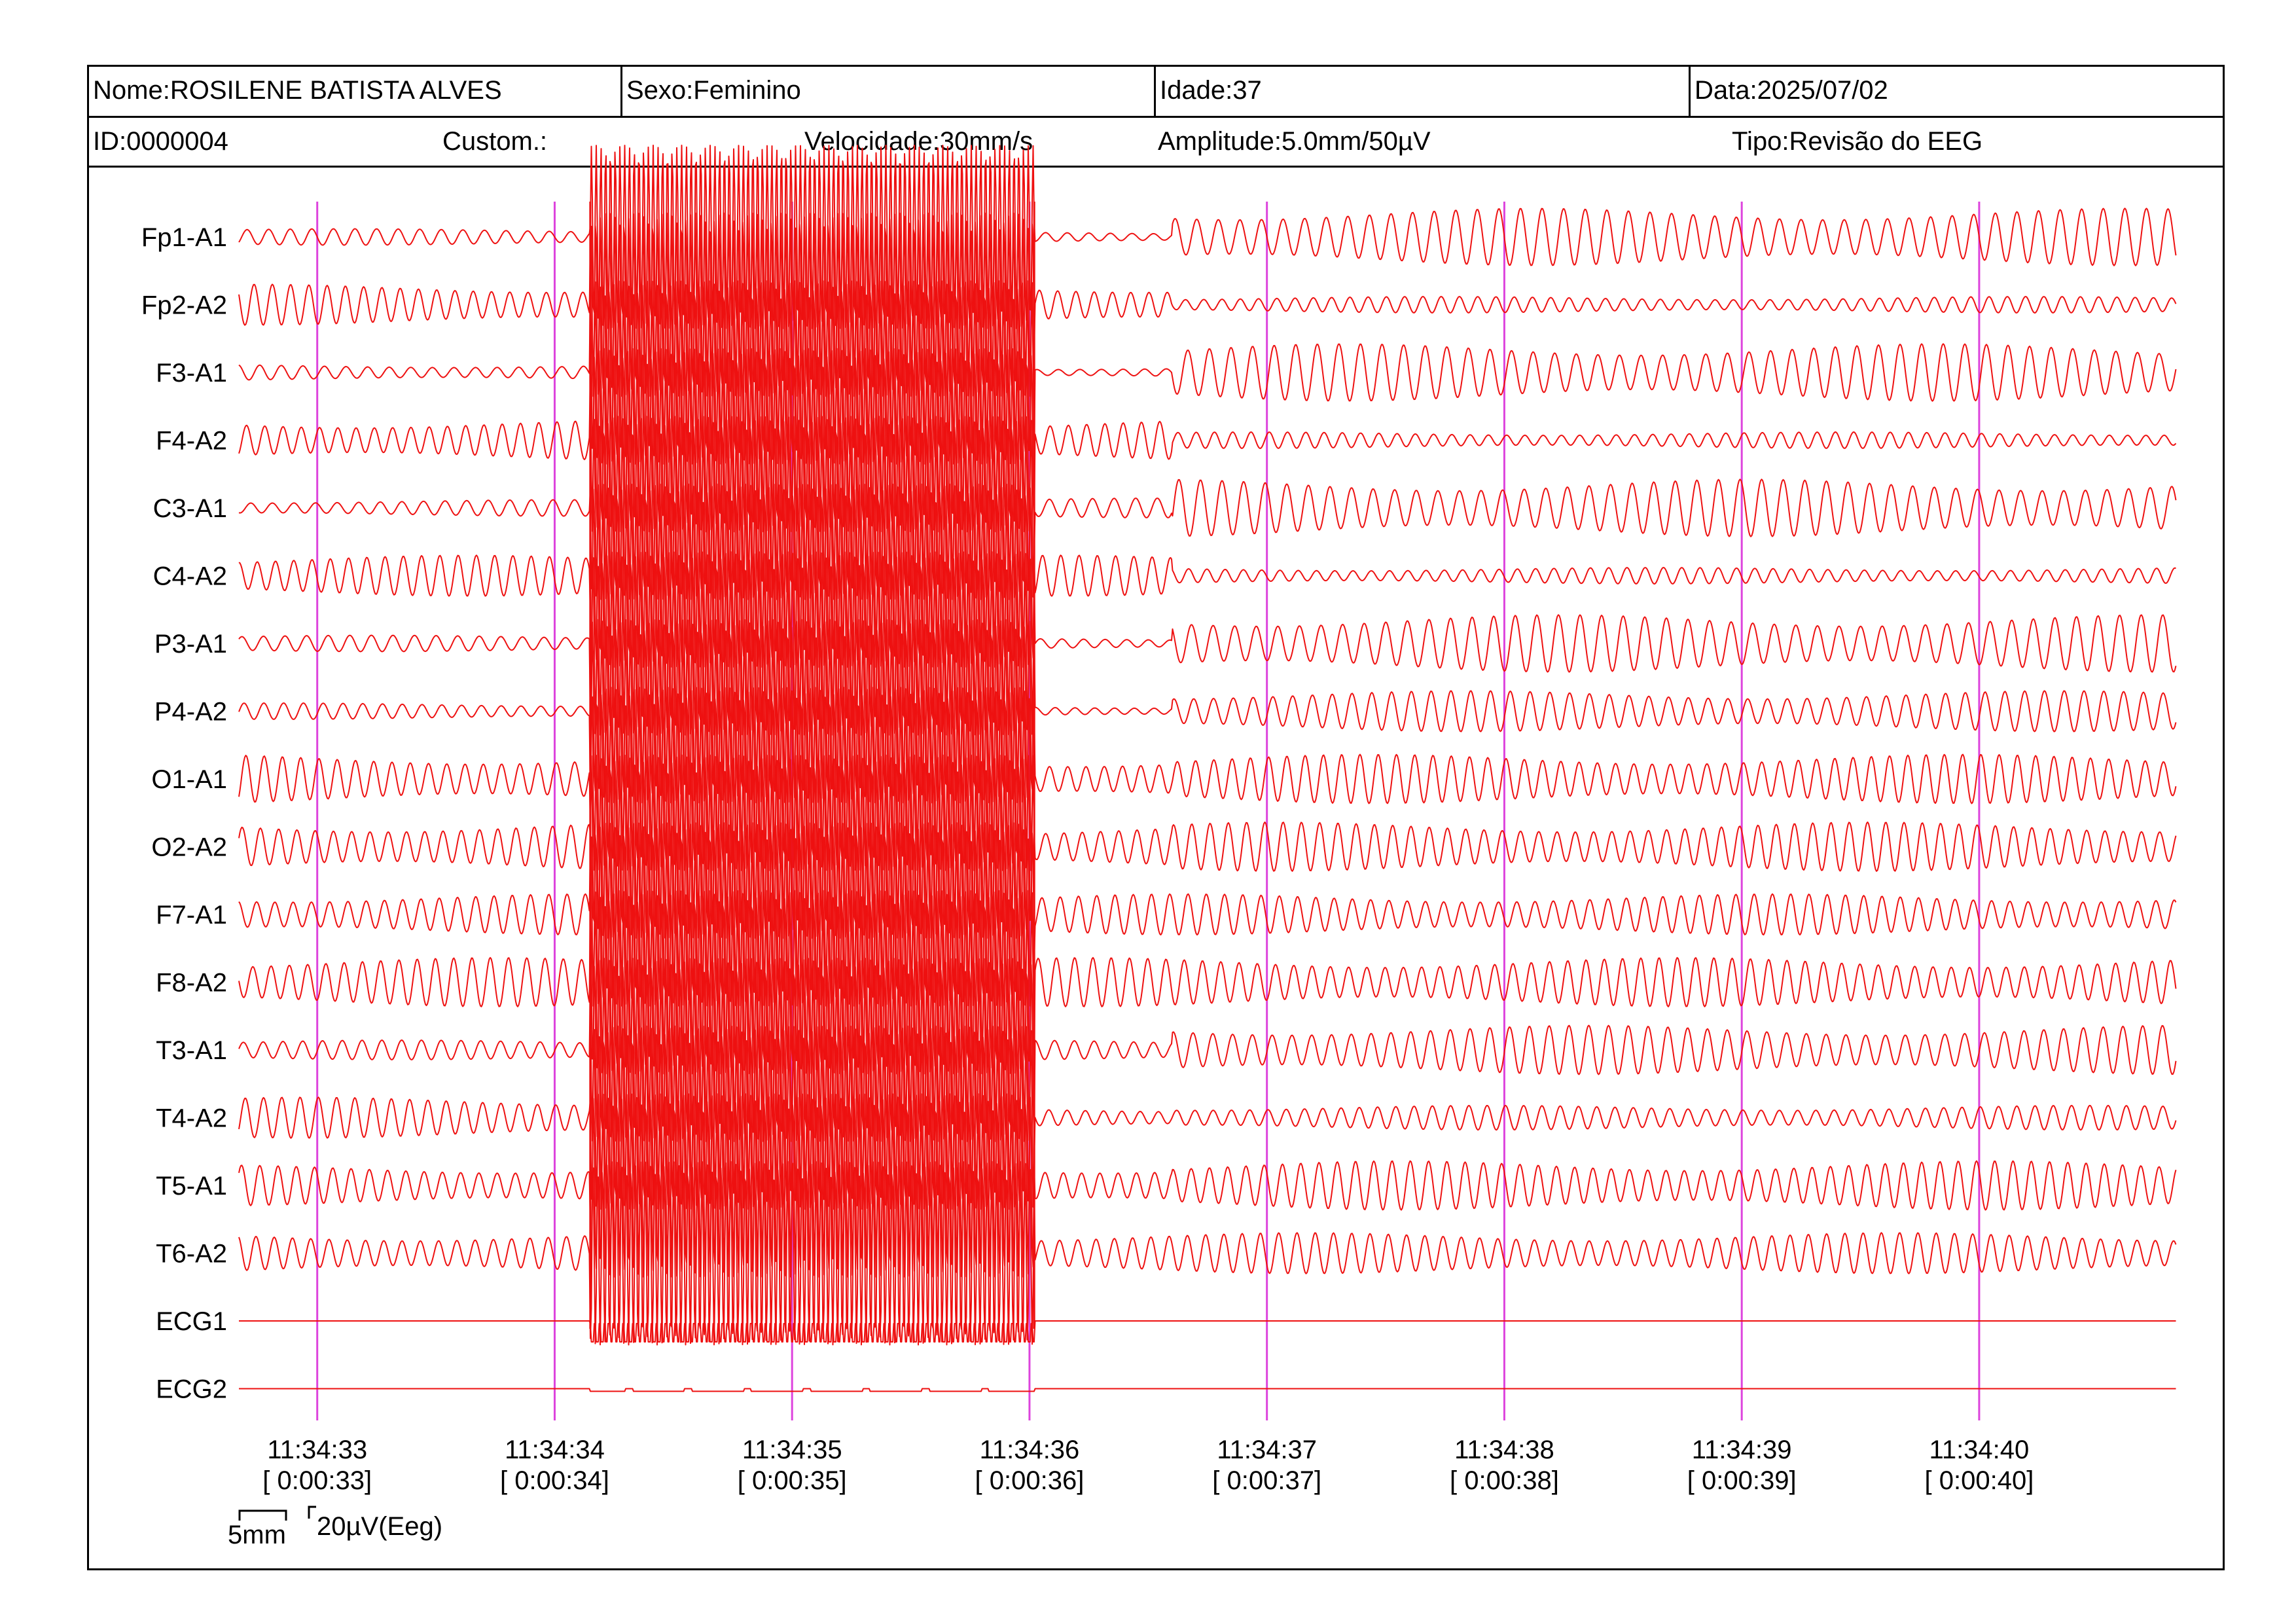 The image size is (2296, 1624). What do you see at coordinates (887, 91) in the screenshot?
I see `patient-sex: Sexo:Feminino` at bounding box center [887, 91].